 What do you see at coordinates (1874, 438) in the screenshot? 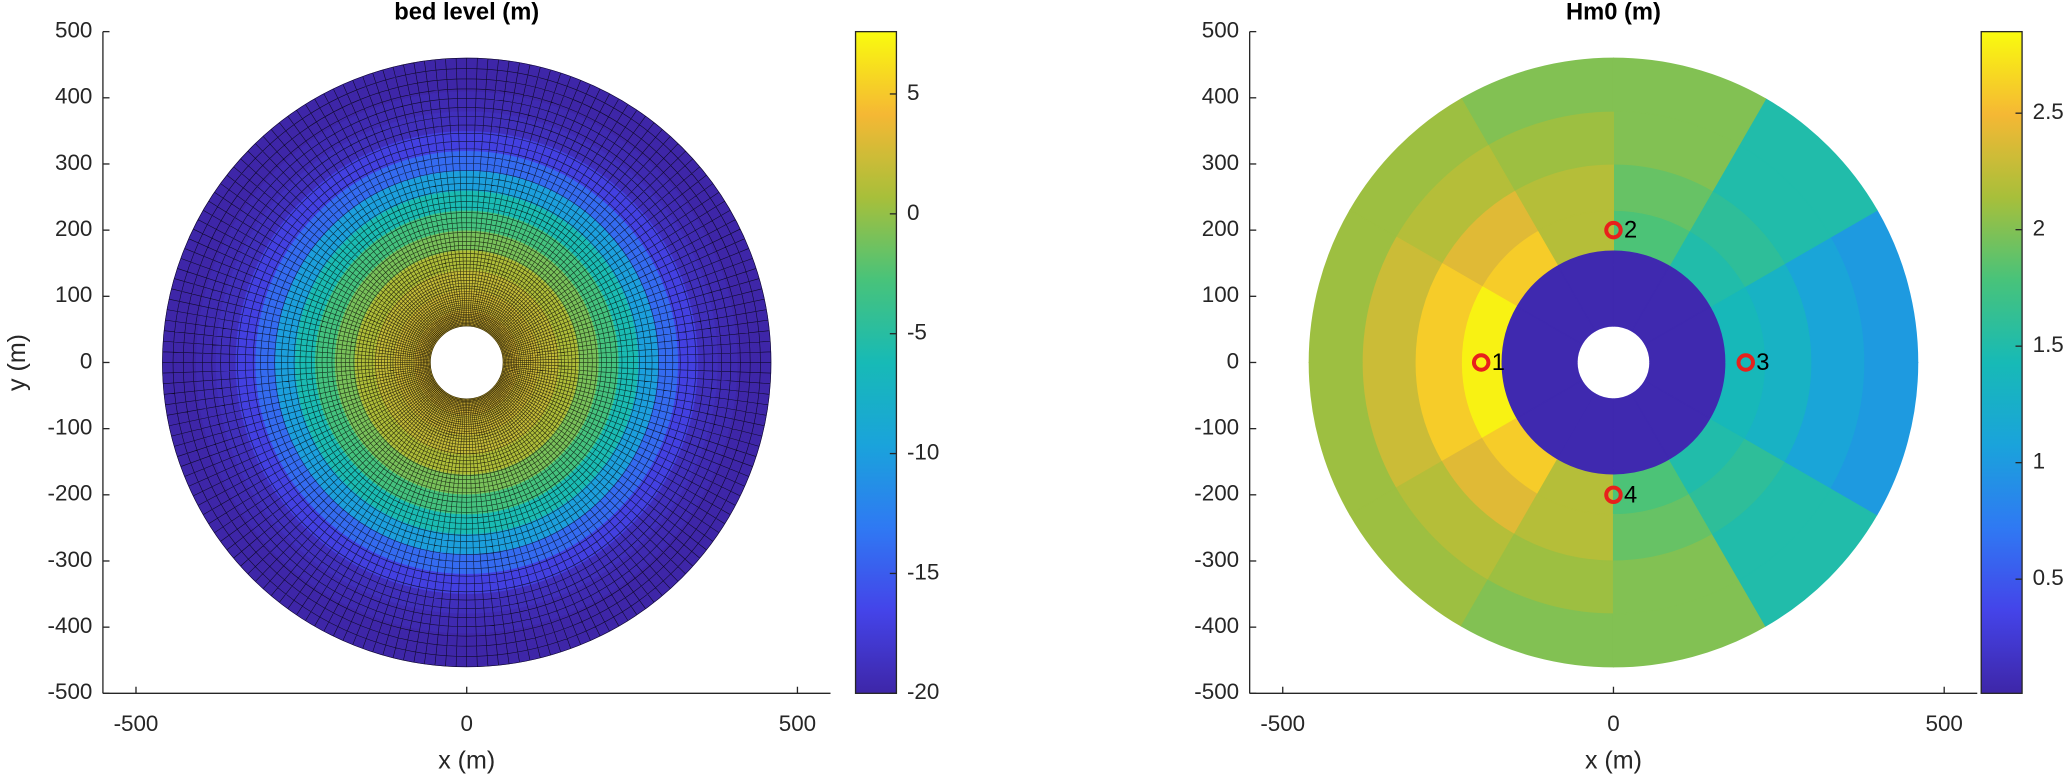
I see `field-cell` at bounding box center [1874, 438].